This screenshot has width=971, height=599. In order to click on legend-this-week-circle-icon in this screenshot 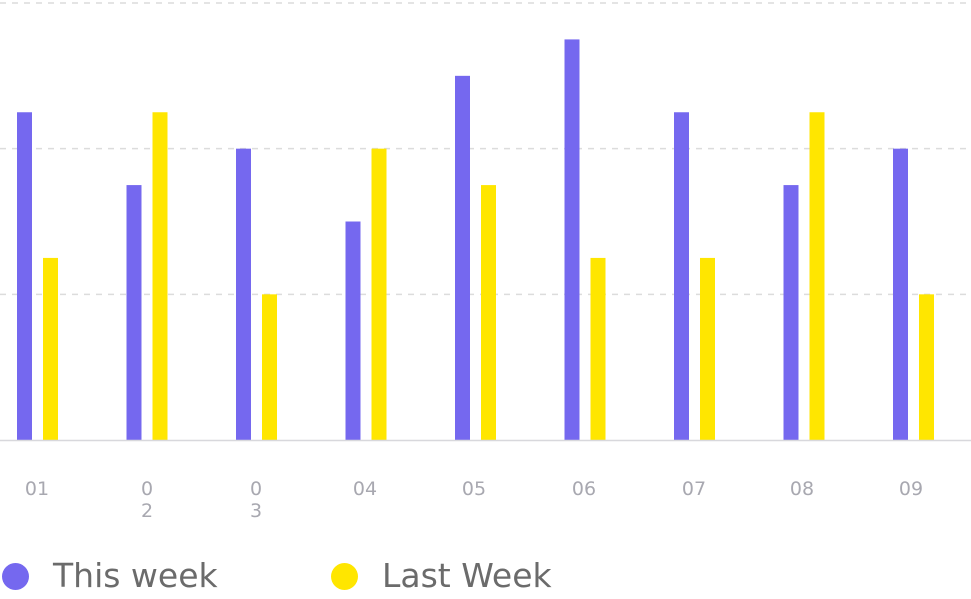, I will do `click(15, 576)`.